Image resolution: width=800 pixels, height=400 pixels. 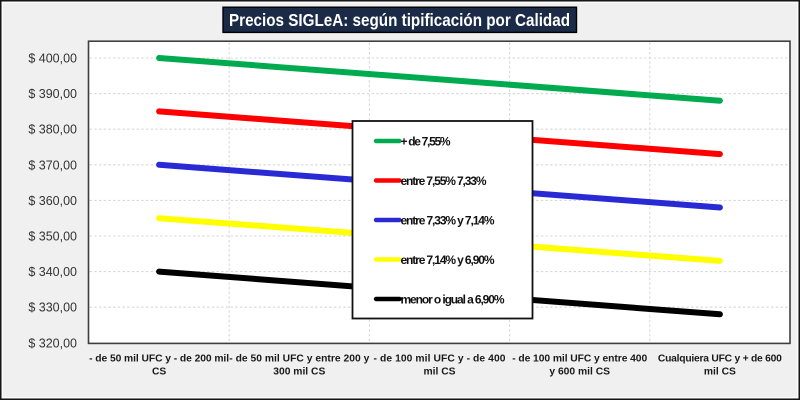 I want to click on svg-text: $ 370,00, so click(x=52, y=165).